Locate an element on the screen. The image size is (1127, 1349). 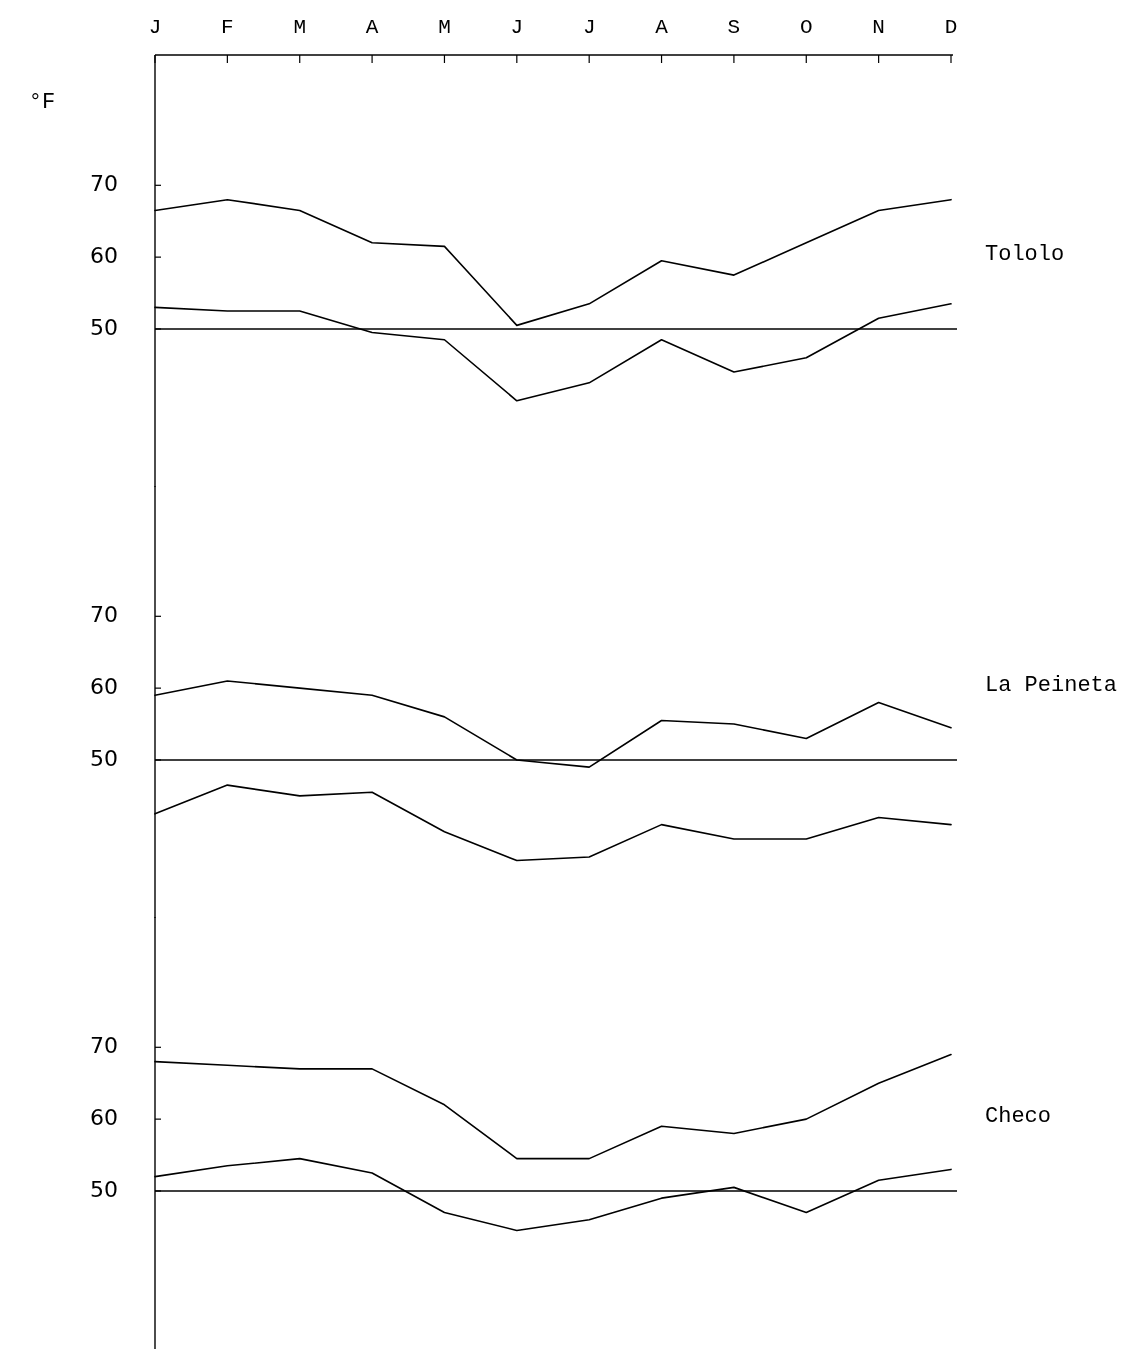
text: Checo is located at coordinates (1018, 1116).